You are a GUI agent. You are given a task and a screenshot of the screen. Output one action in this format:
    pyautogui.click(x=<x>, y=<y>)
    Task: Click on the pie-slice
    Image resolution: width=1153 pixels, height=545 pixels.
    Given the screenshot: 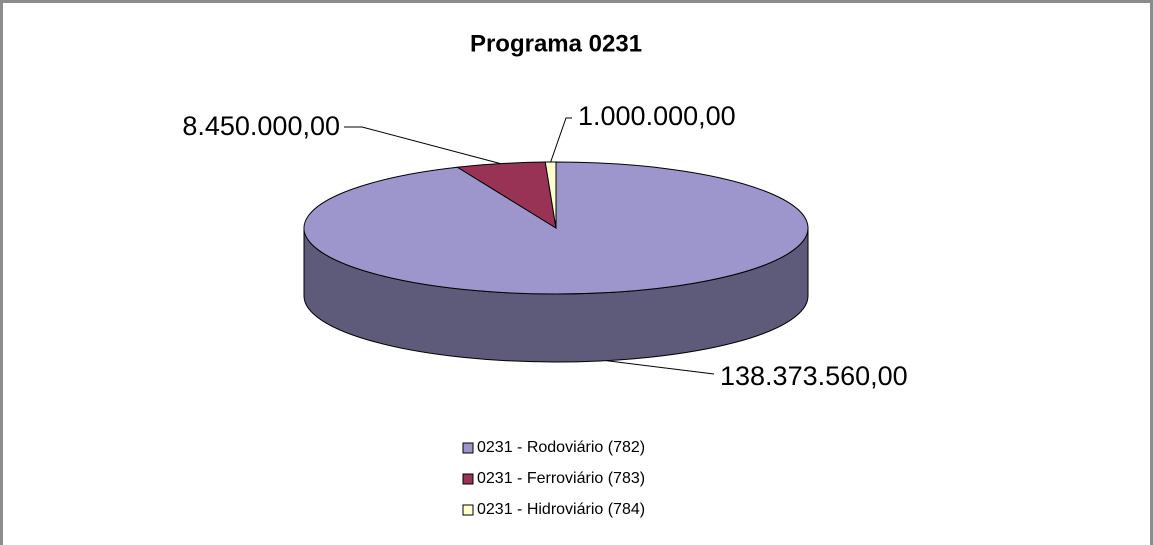 What is the action you would take?
    pyautogui.click(x=550, y=195)
    